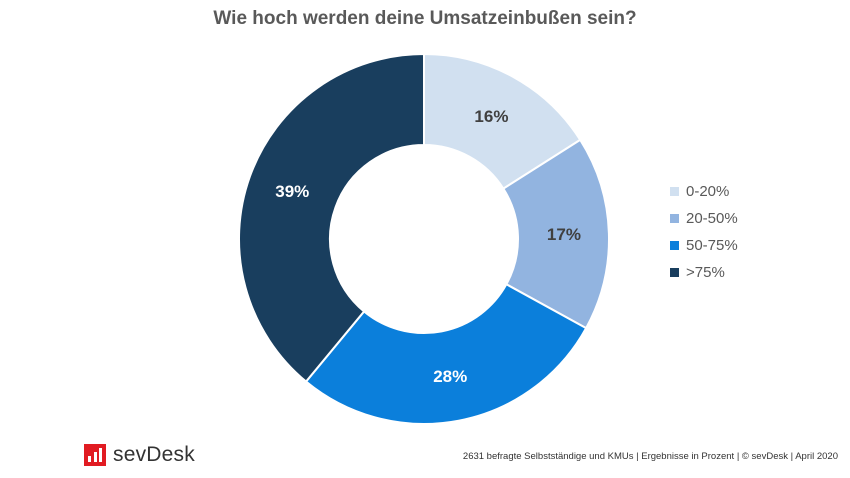 This screenshot has width=850, height=478. What do you see at coordinates (450, 376) in the screenshot?
I see `slice-label-2: 28%` at bounding box center [450, 376].